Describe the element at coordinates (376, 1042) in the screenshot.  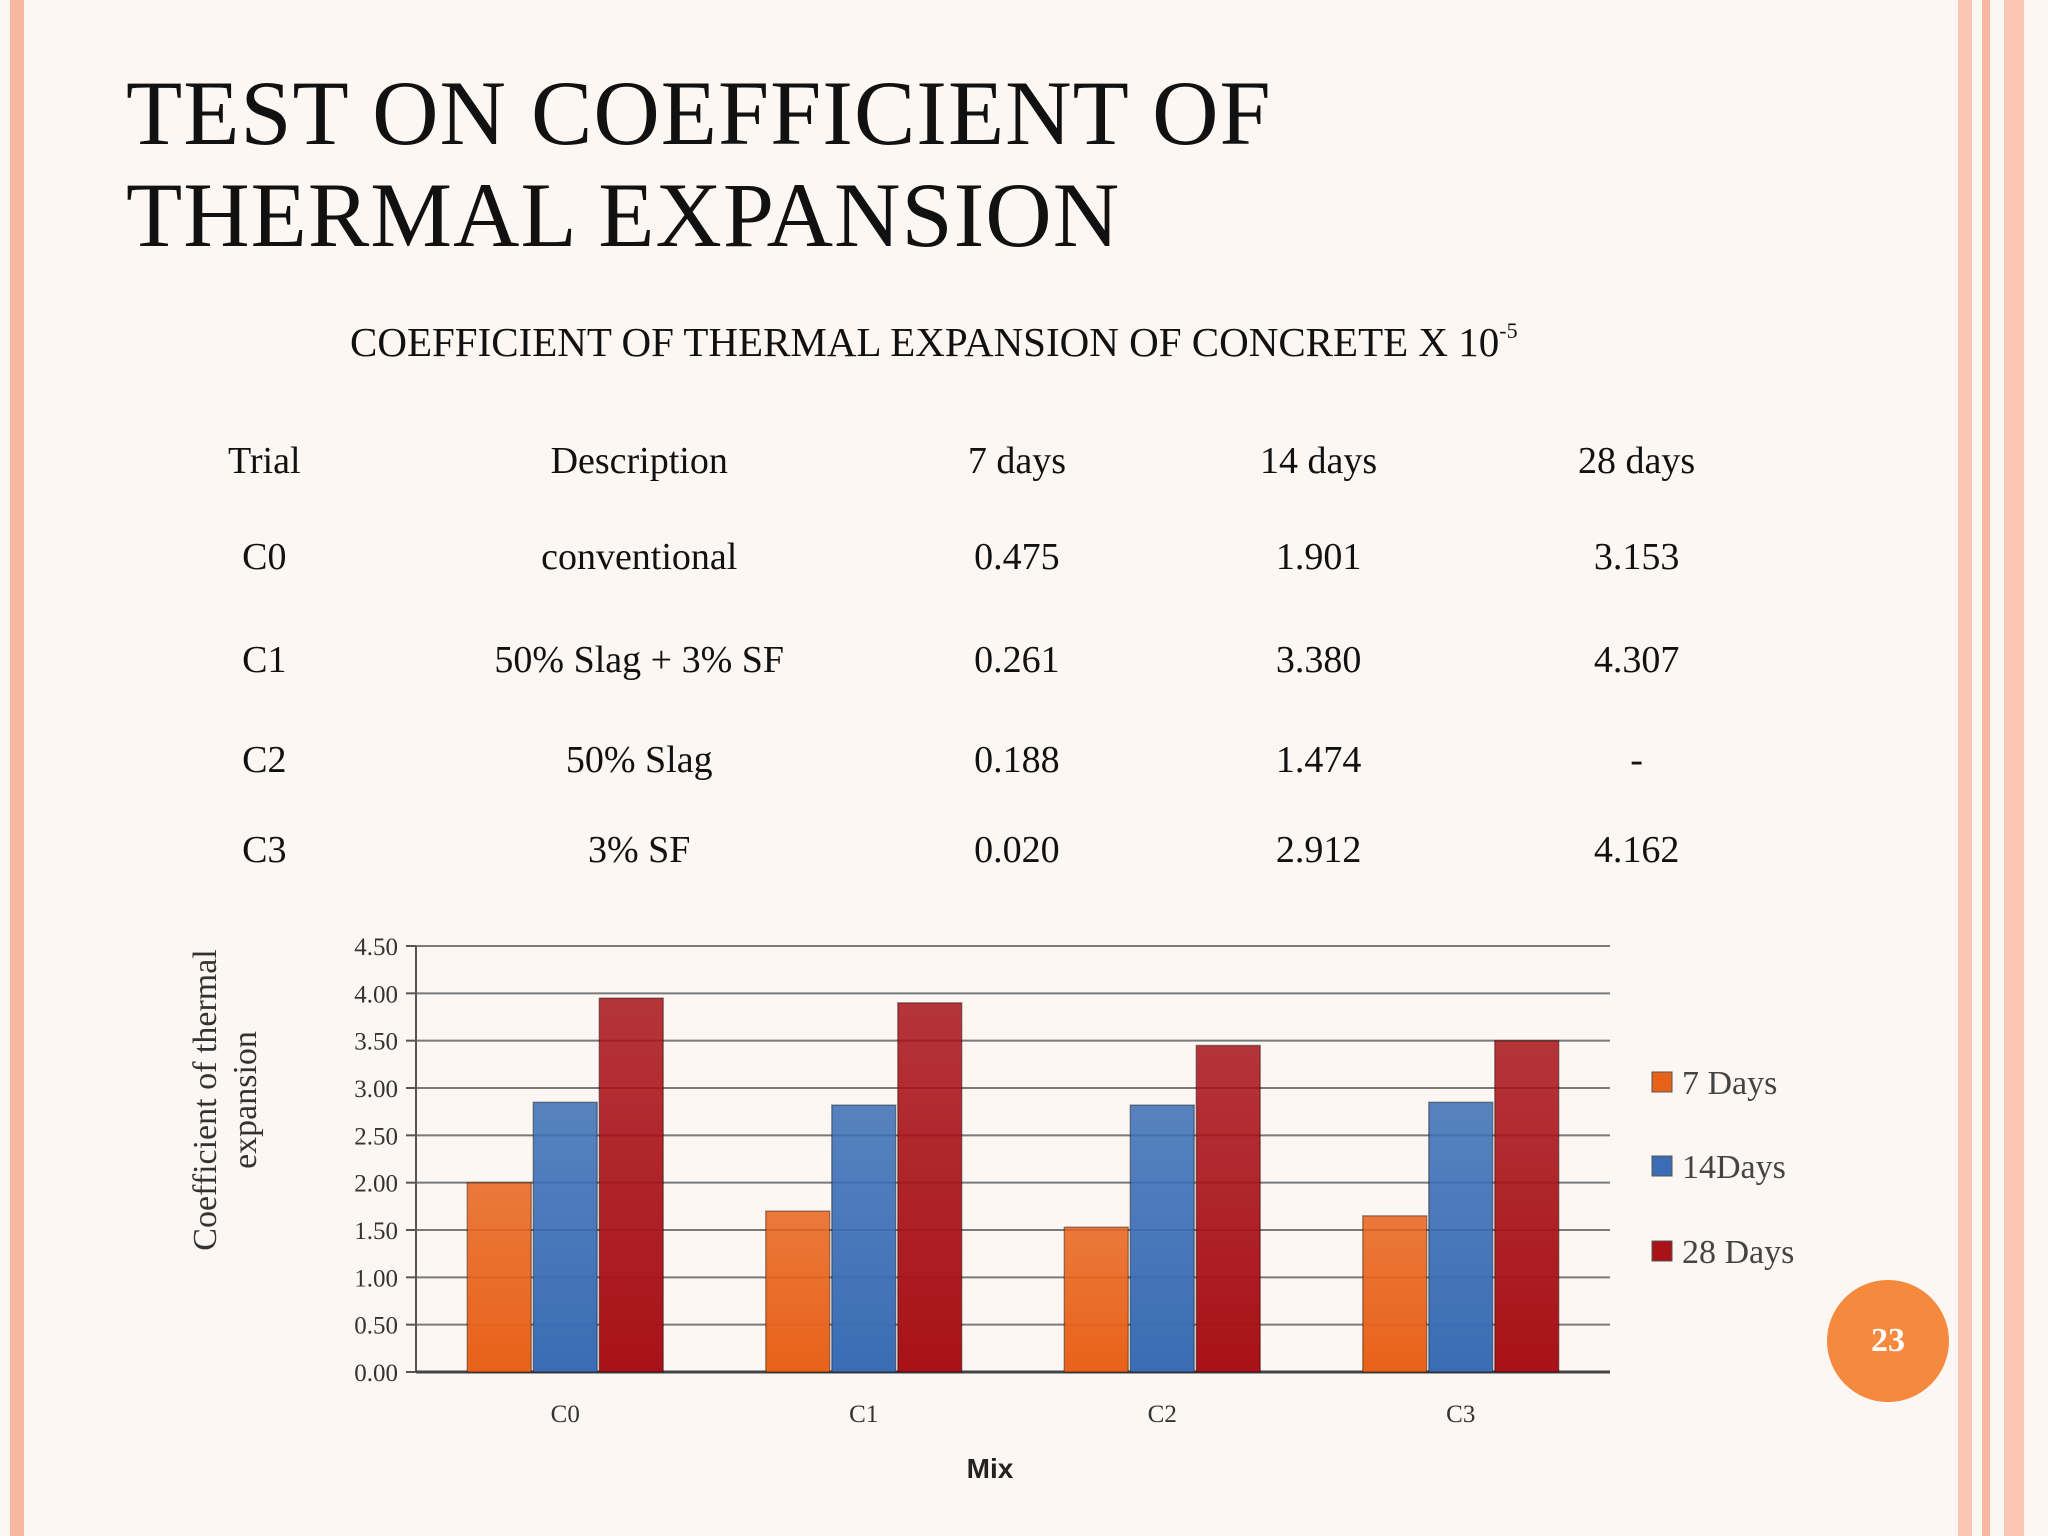
I see `y-tick-label: 3.50` at that location.